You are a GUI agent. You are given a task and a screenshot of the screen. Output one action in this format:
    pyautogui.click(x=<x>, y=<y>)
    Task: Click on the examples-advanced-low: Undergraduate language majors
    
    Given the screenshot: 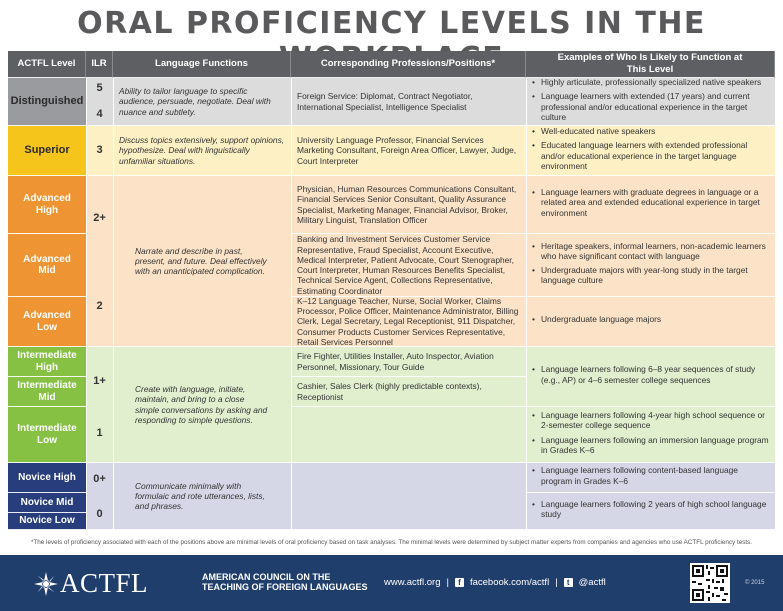 What is the action you would take?
    pyautogui.click(x=650, y=322)
    